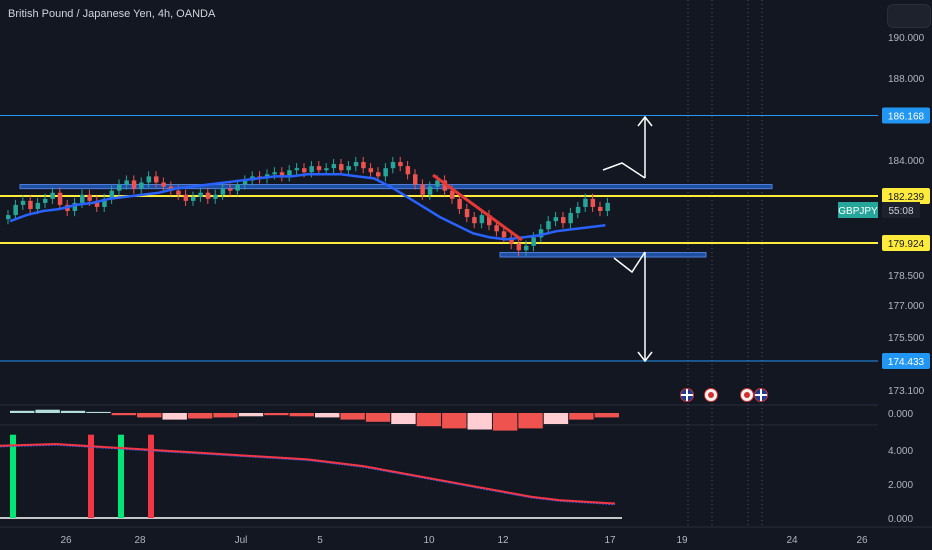 This screenshot has width=932, height=550. Describe the element at coordinates (900, 485) in the screenshot. I see `oscillator-tick-label: 2.000` at that location.